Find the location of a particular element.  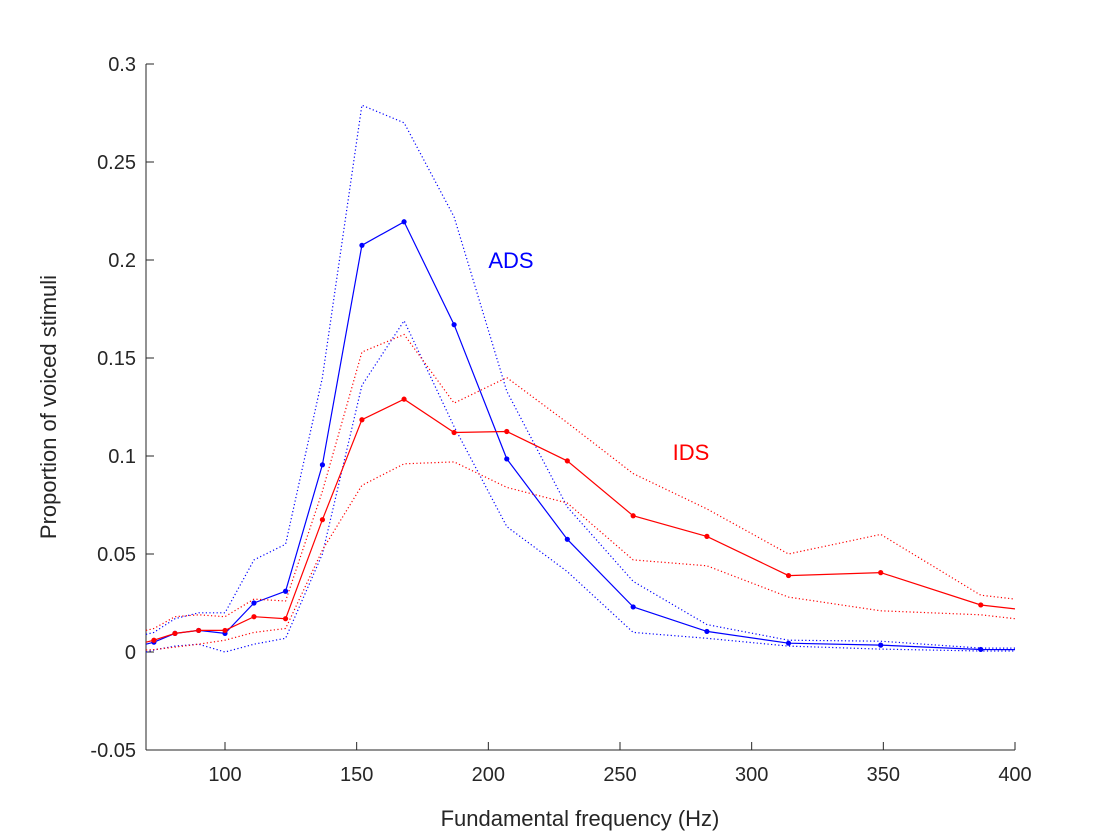

x-tick-label: 300 is located at coordinates (751, 775).